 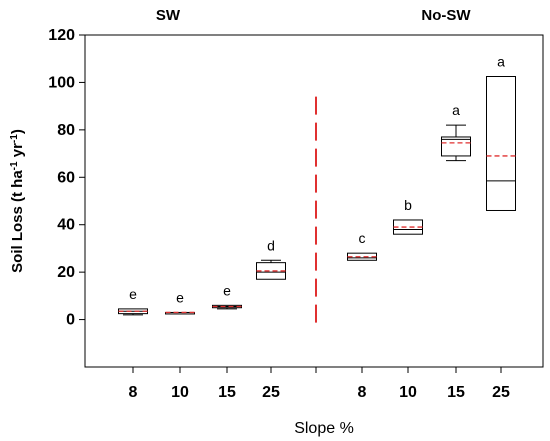 I want to click on significance-letter: d, so click(x=271, y=245).